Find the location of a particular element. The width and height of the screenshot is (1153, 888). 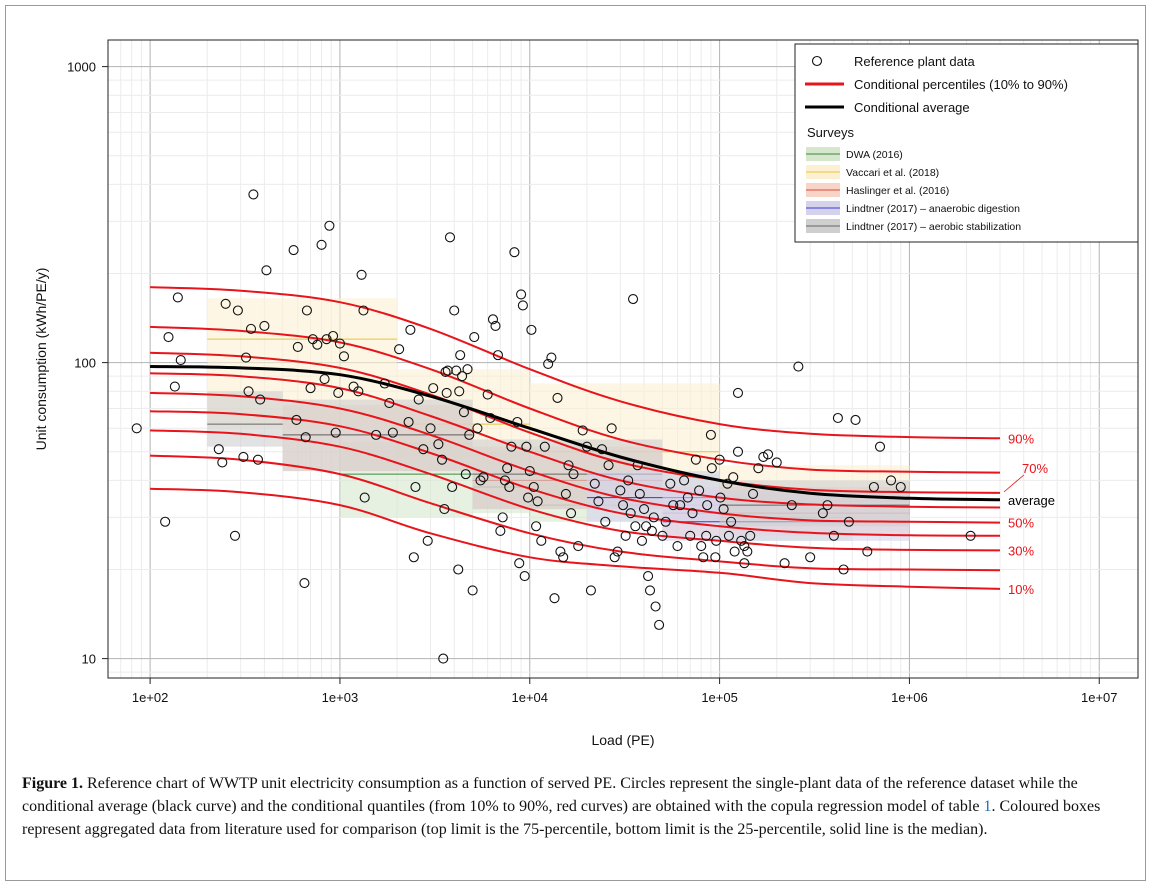

percentile-curve-90pct is located at coordinates (575, 363).